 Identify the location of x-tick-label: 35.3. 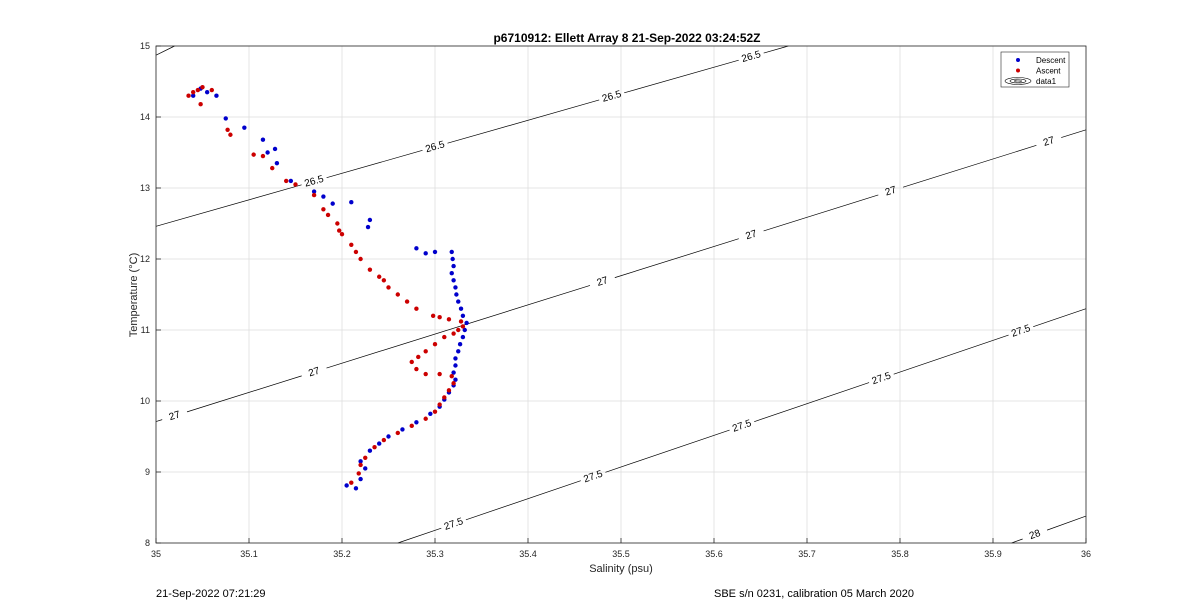
(435, 554).